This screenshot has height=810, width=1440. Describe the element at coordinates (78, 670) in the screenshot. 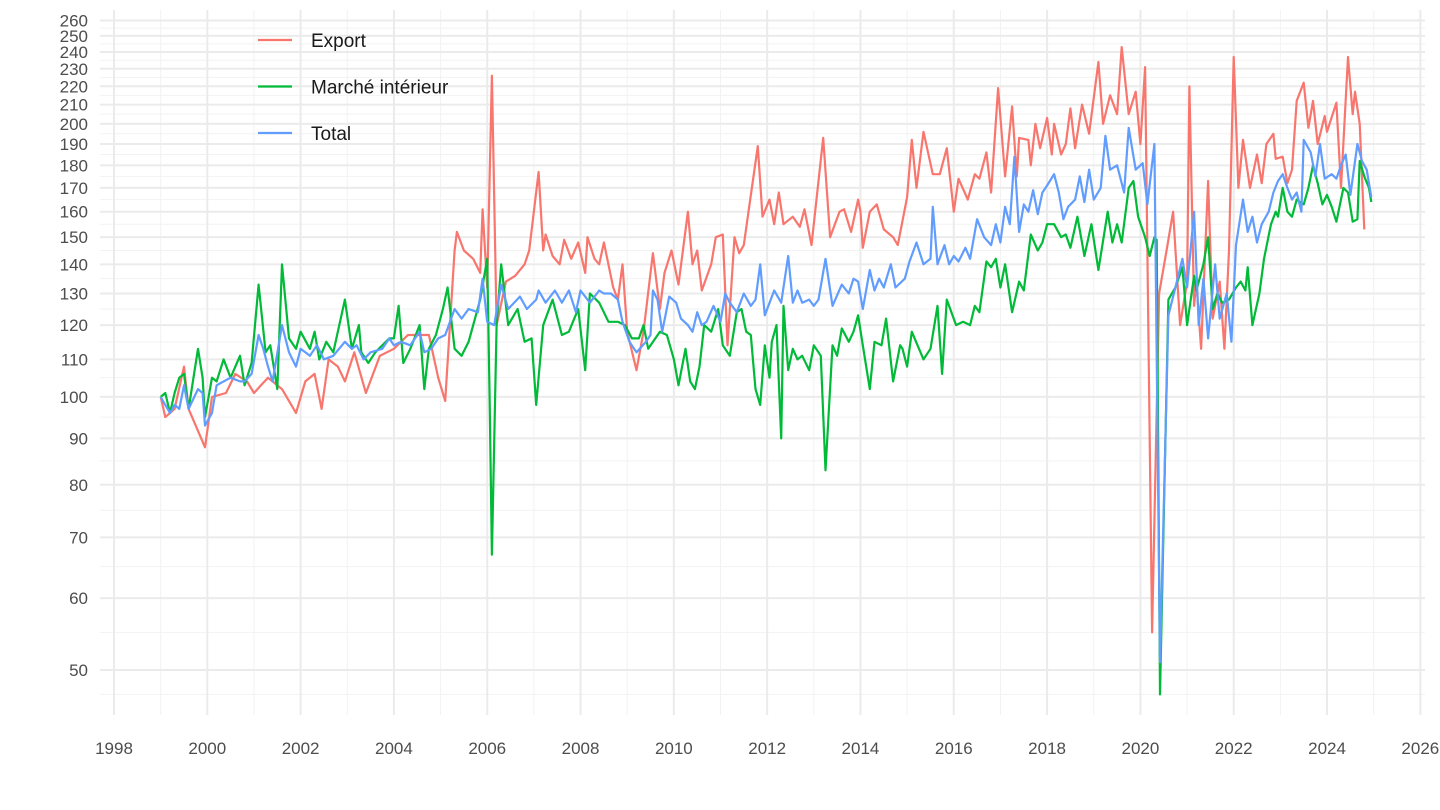

I see `y-tick-label: 50` at that location.